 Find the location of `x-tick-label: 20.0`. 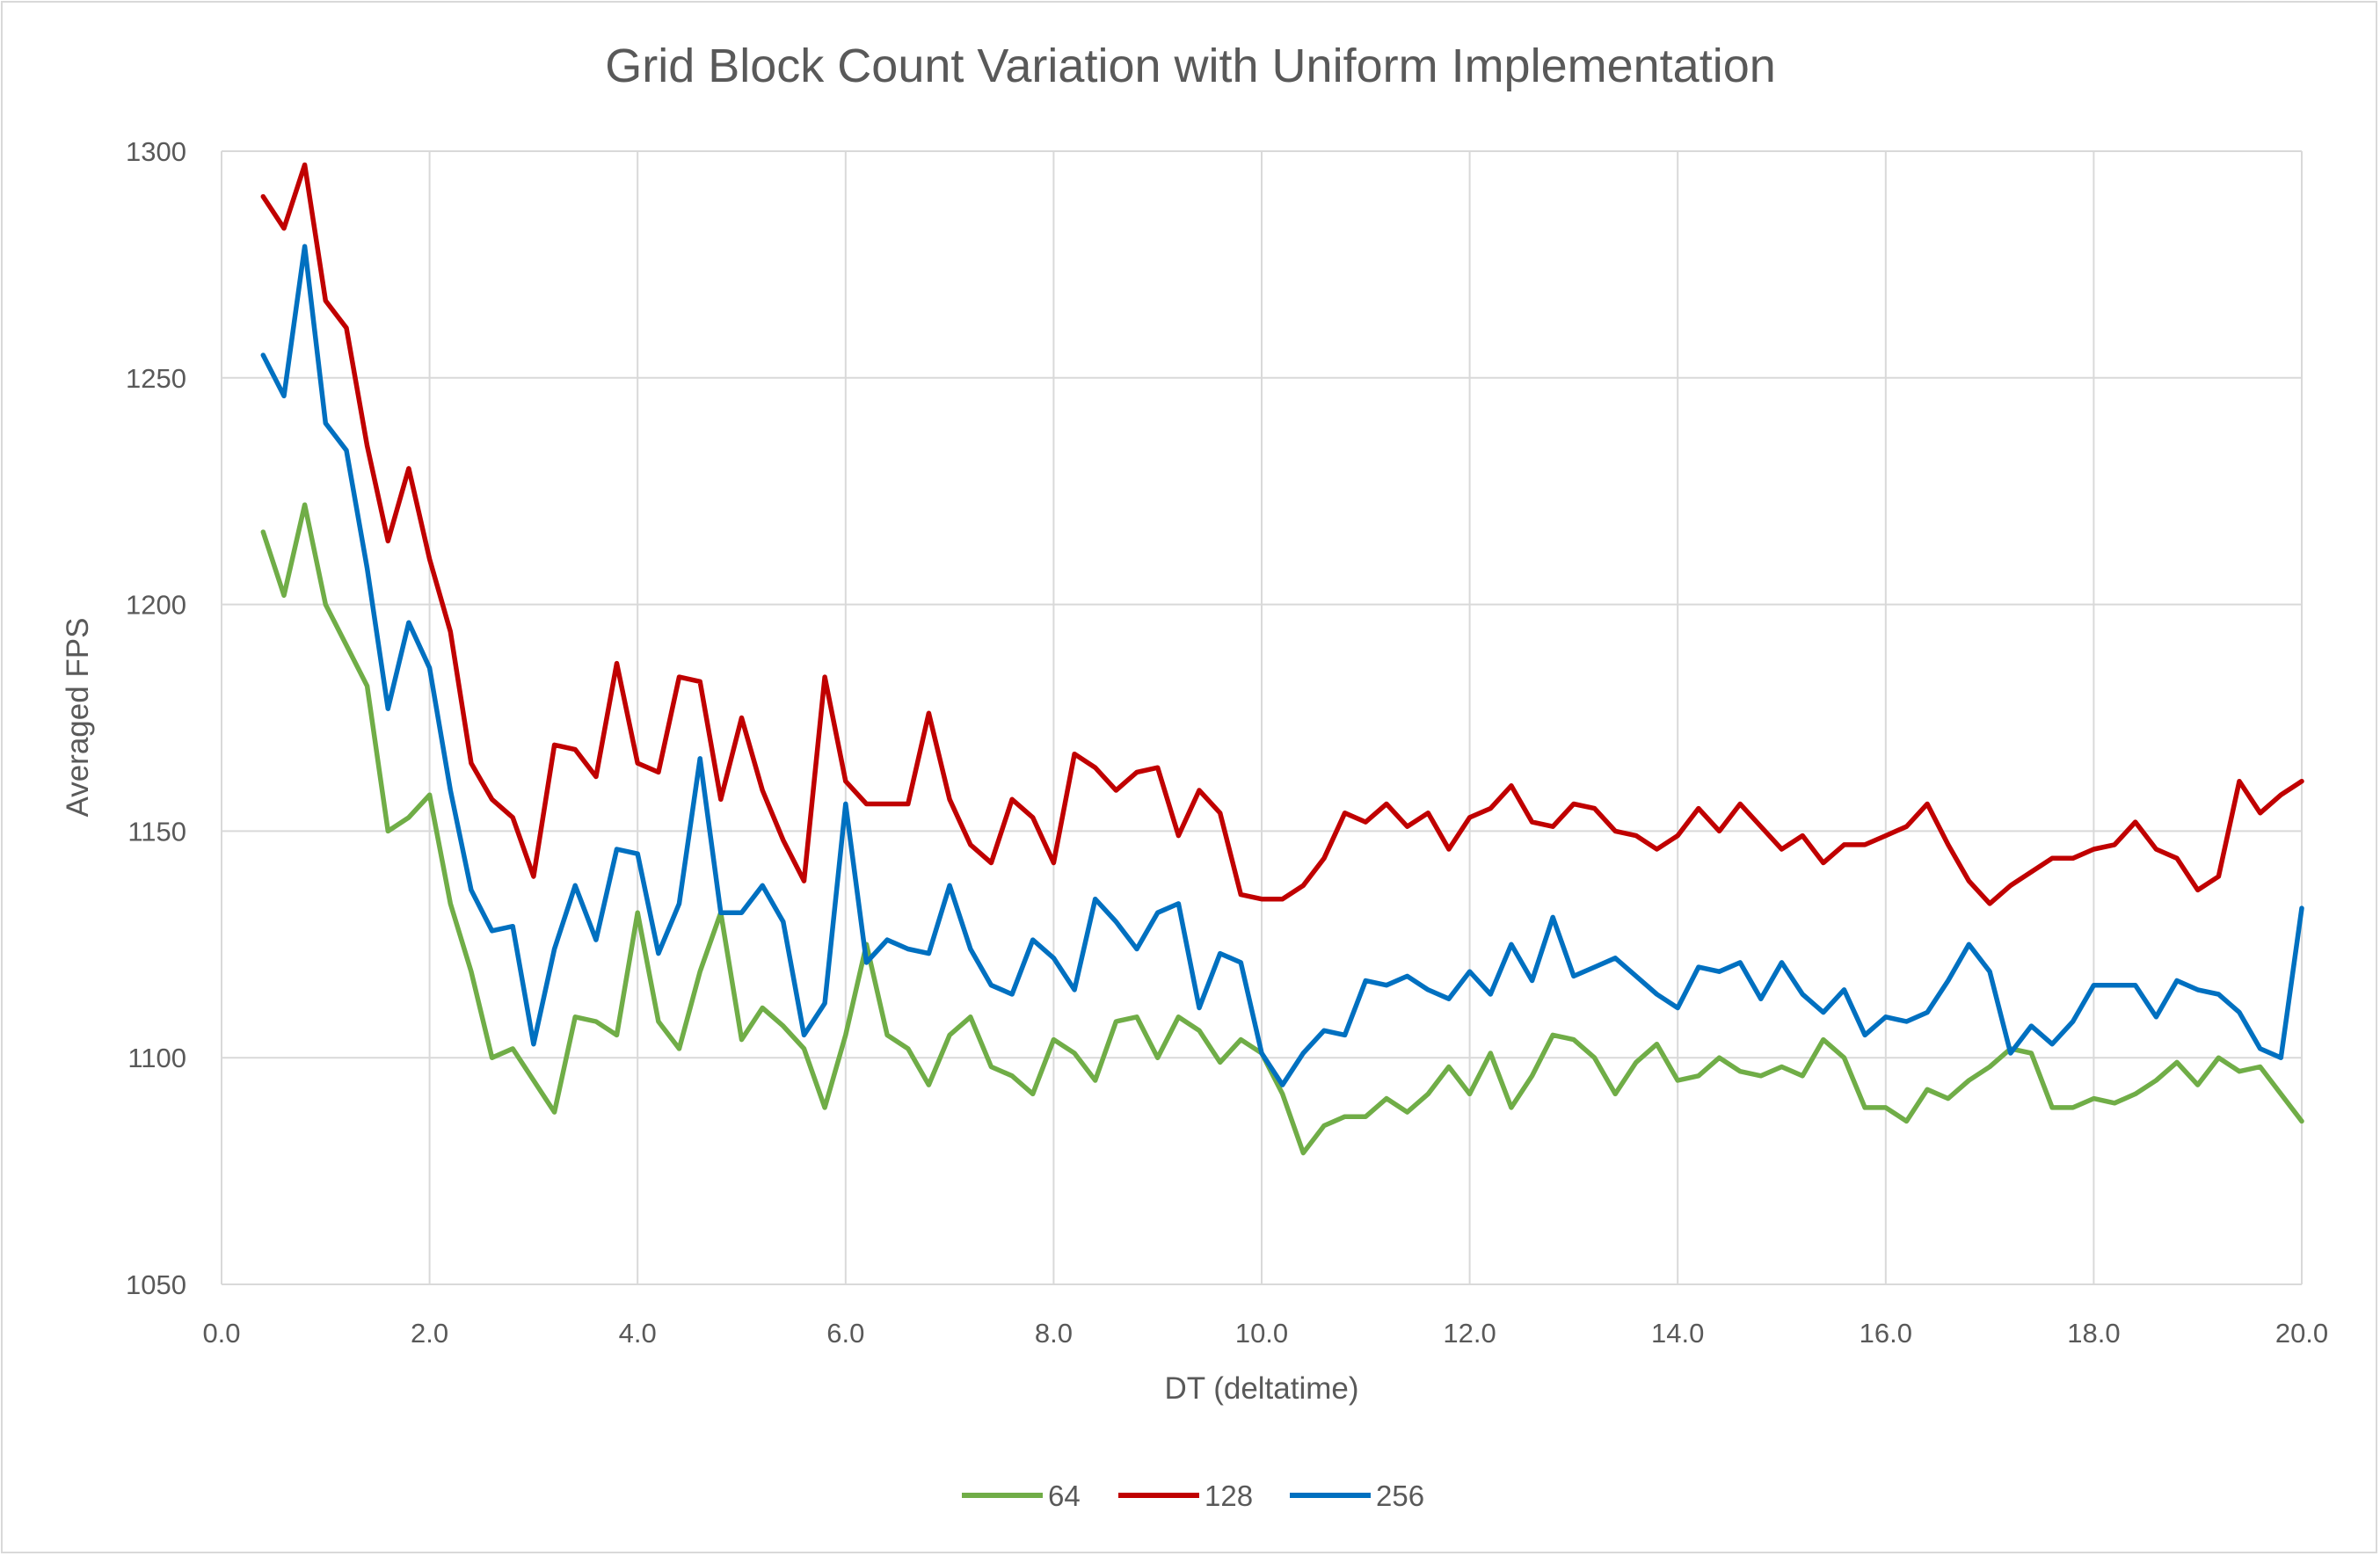

x-tick-label: 20.0 is located at coordinates (2301, 1333).